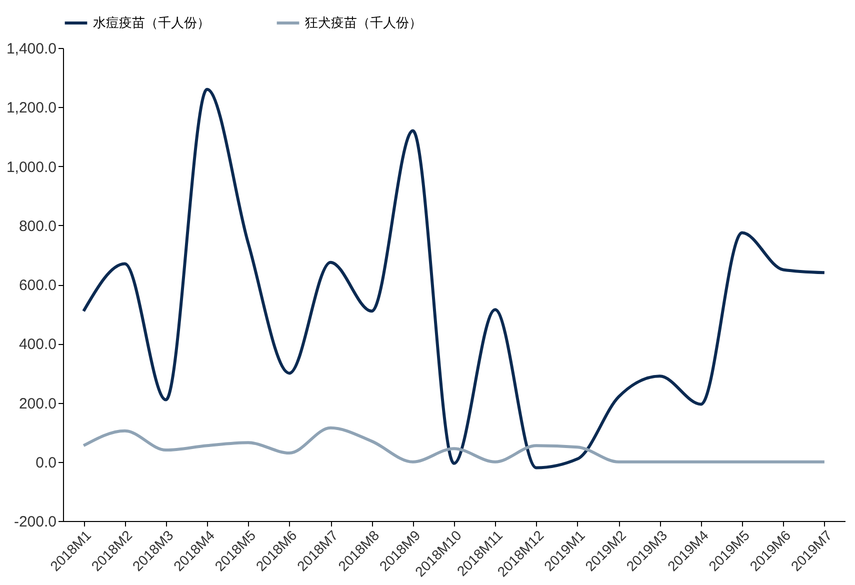 This screenshot has width=855, height=585. I want to click on y-tick-label: 800.0, so click(37, 226).